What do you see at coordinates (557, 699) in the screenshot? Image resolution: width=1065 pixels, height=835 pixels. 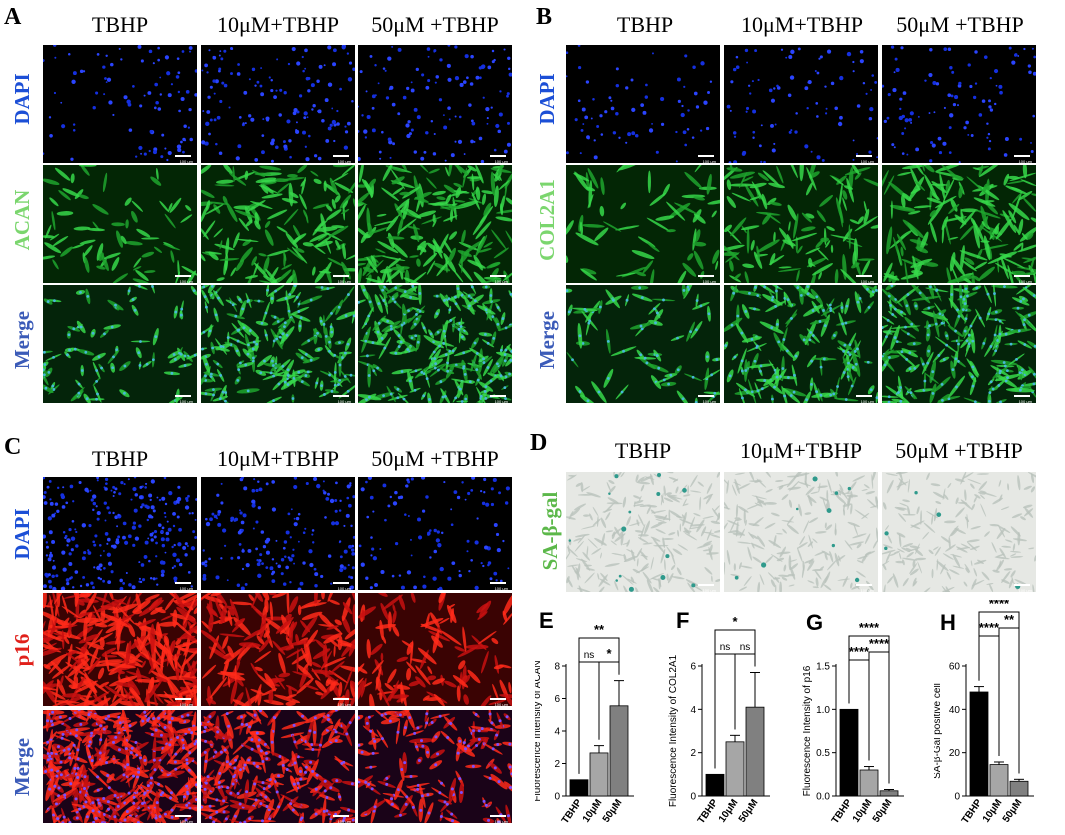 I see `y-tick-label: 6` at bounding box center [557, 699].